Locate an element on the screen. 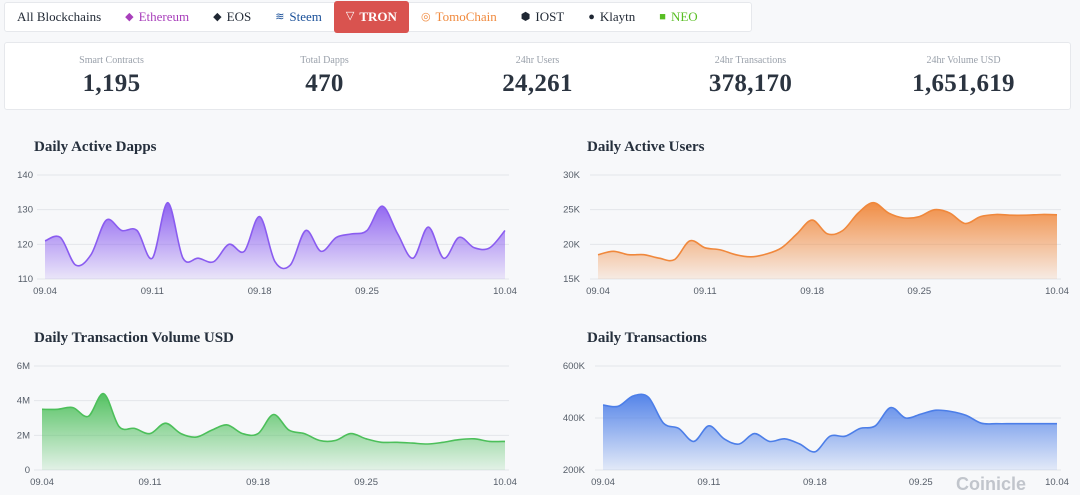 Image resolution: width=1080 pixels, height=495 pixels. chart-0: 110 120 130 140 09.04 09.11 09.18 09.25 10.04 is located at coordinates (267, 233).